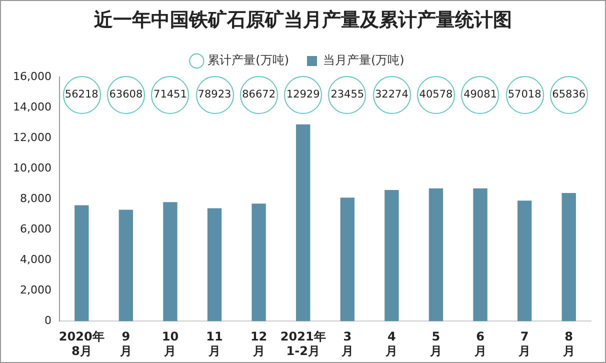 The image size is (606, 363). I want to click on text: 32274, so click(391, 94).